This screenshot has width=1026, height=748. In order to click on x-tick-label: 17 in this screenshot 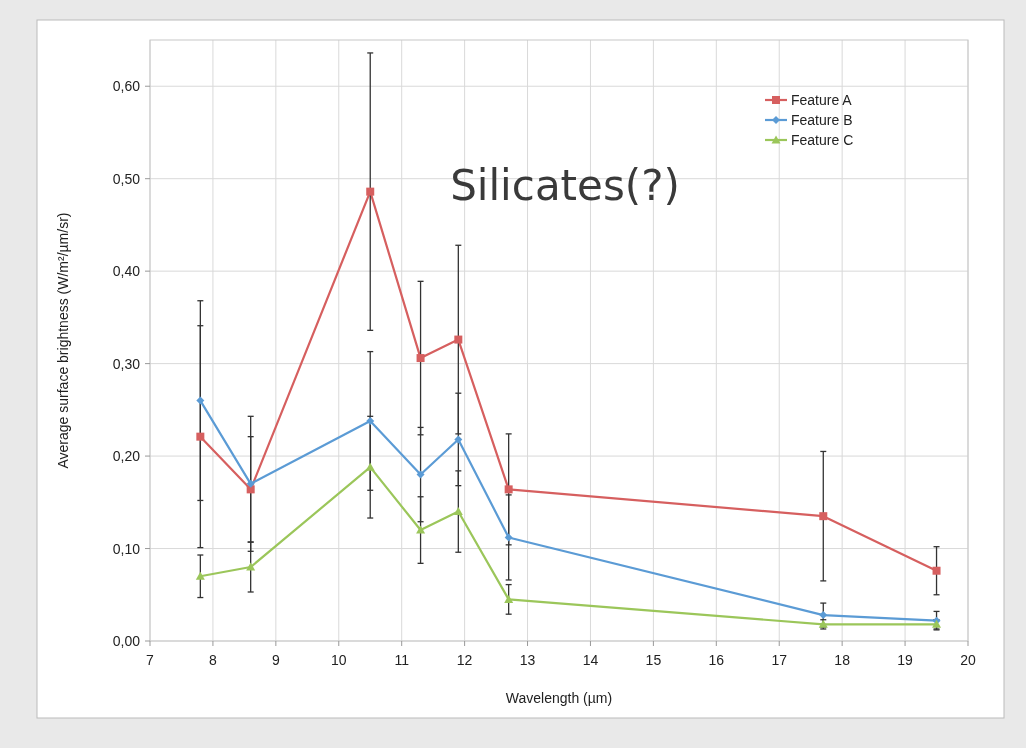, I will do `click(779, 660)`.